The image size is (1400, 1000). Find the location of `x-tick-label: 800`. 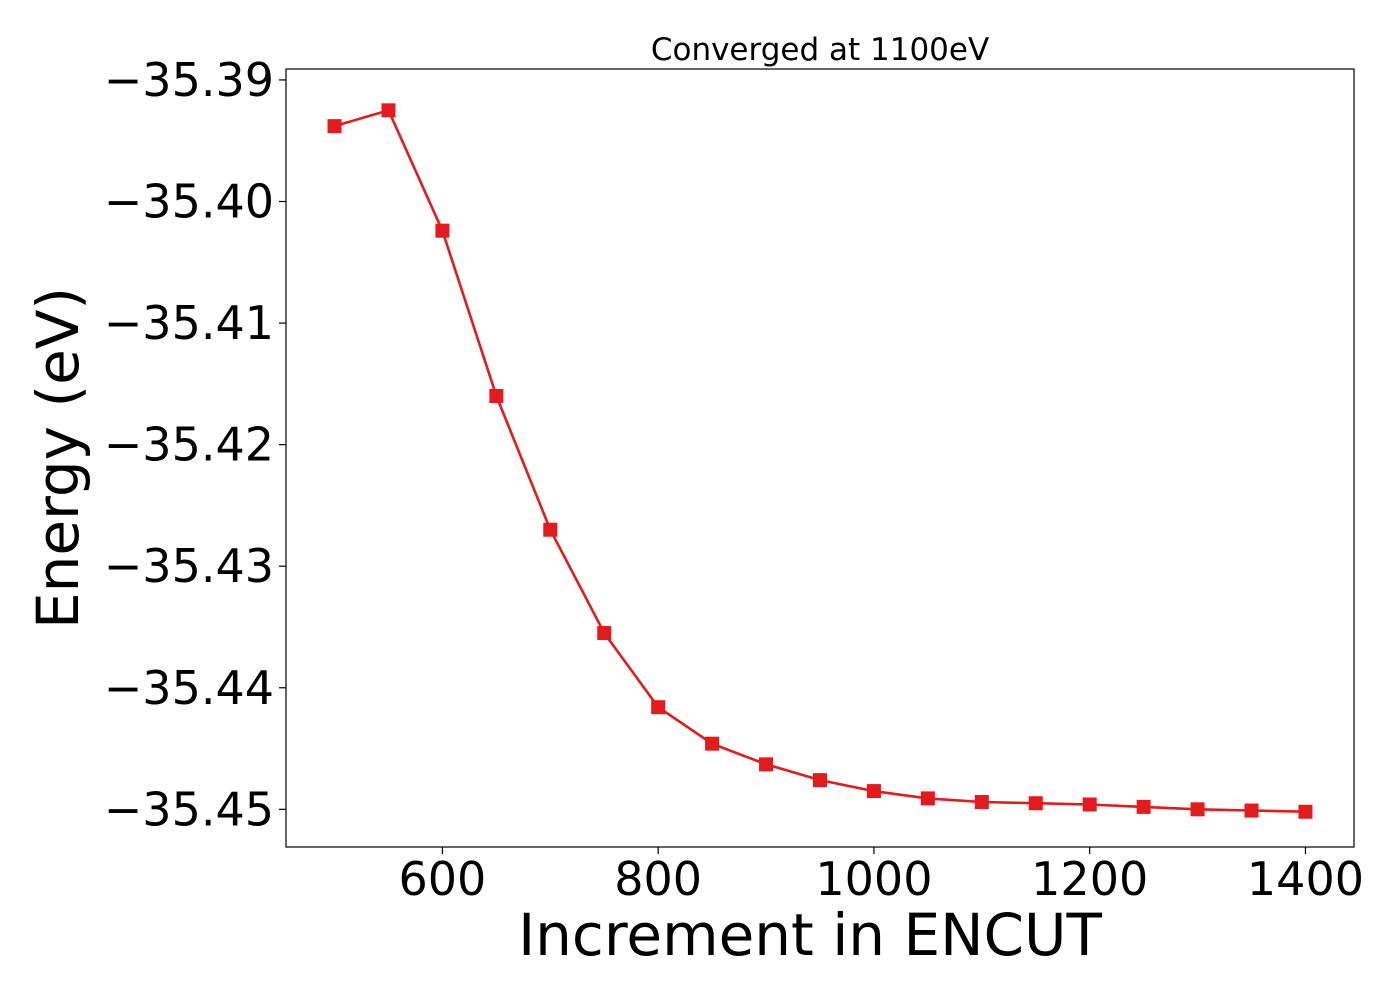

x-tick-label: 800 is located at coordinates (658, 879).